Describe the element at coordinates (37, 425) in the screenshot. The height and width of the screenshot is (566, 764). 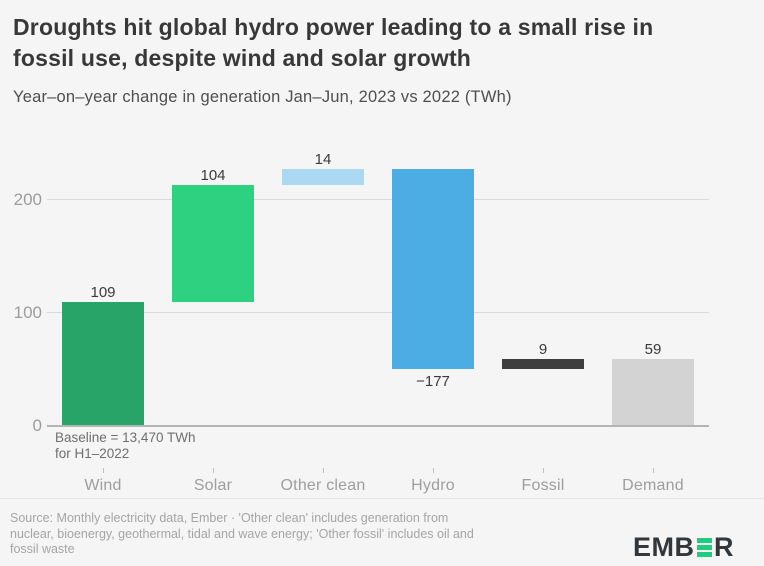
I see `y-axis-label-0: 0` at that location.